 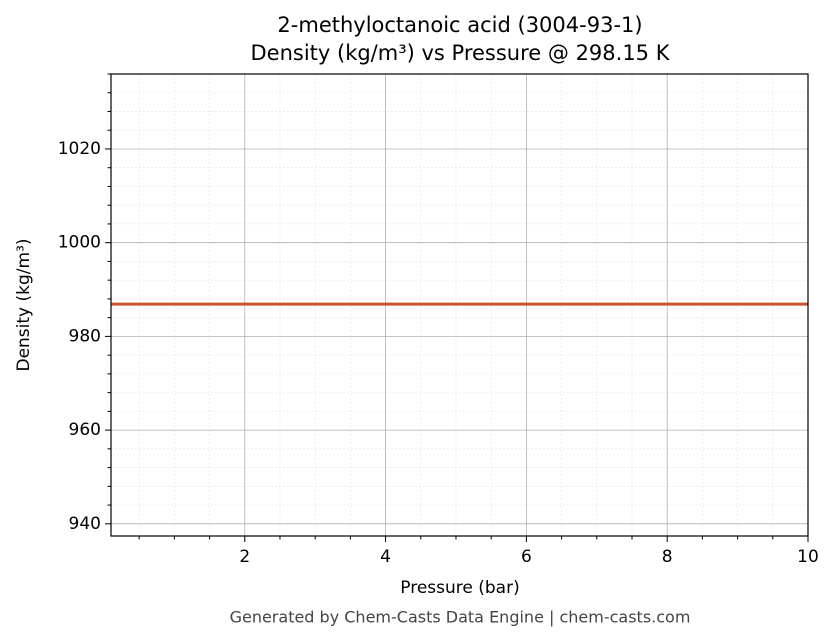 I want to click on y-tick-label: 980, so click(x=85, y=336).